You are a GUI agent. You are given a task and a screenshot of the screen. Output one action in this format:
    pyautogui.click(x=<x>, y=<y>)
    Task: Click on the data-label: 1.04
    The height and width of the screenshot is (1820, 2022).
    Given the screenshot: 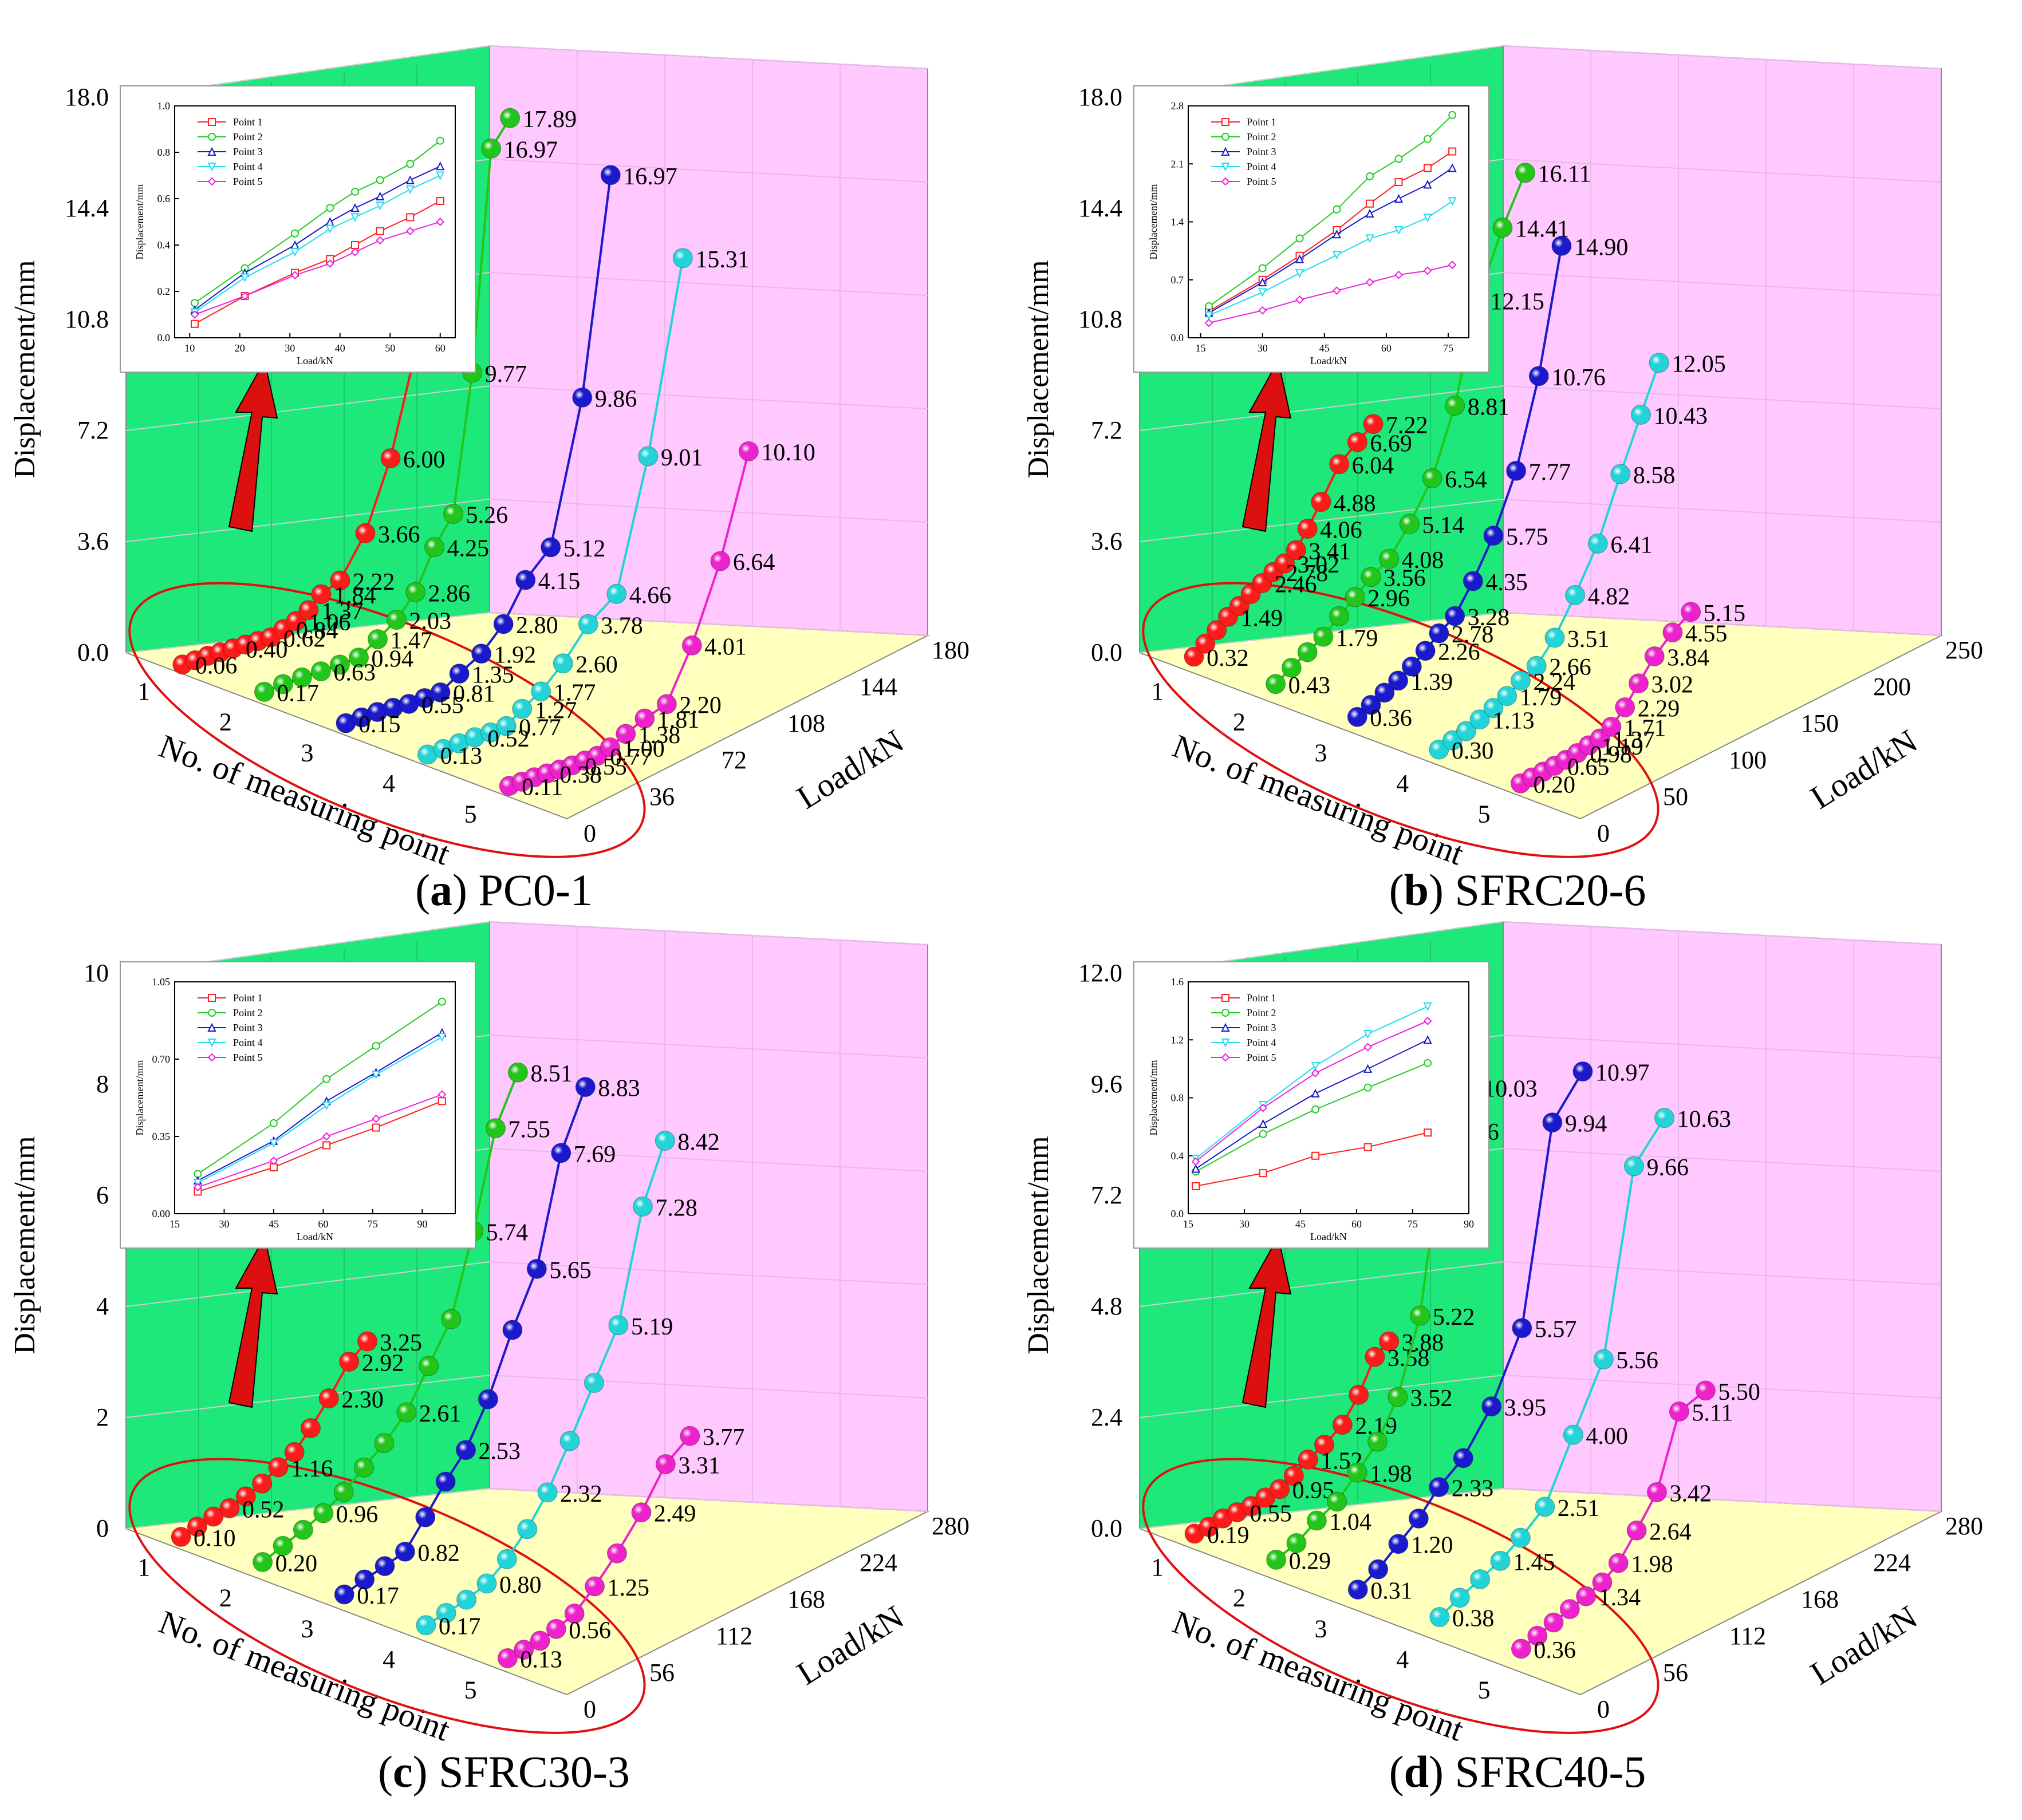 What is the action you would take?
    pyautogui.click(x=1350, y=1522)
    